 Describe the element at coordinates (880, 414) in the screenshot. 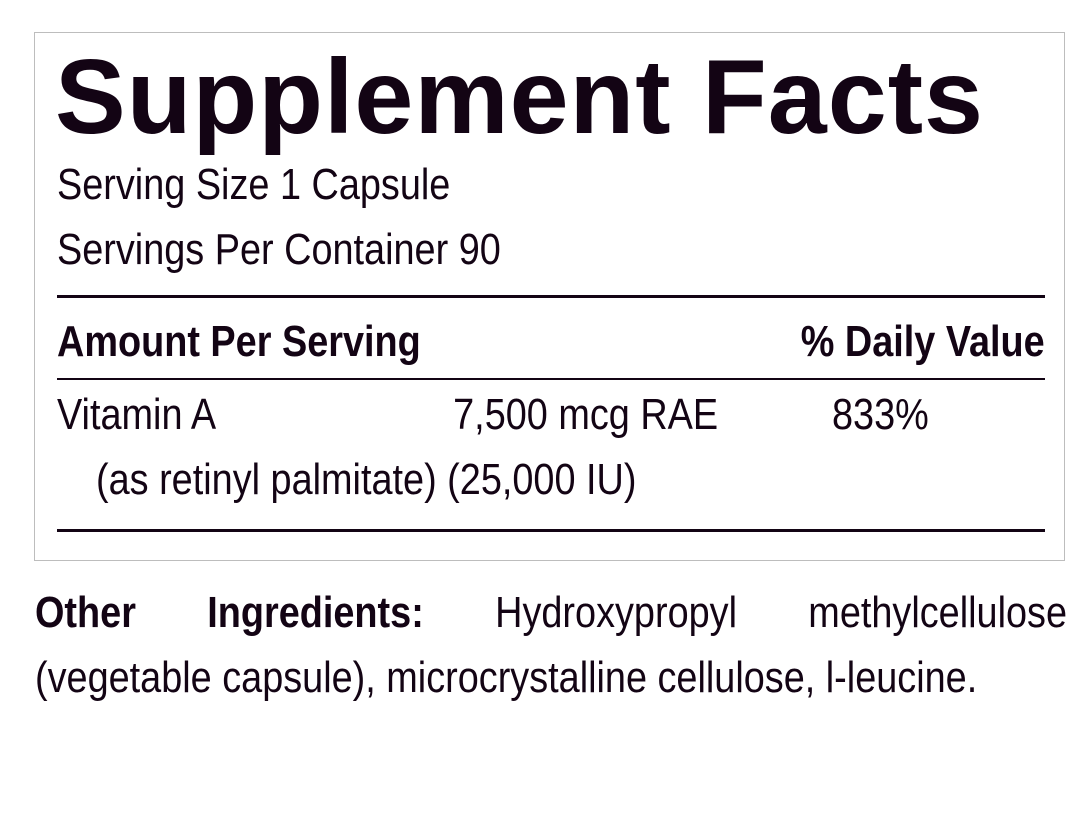

I see `nutrient-daily-value: 833%` at that location.